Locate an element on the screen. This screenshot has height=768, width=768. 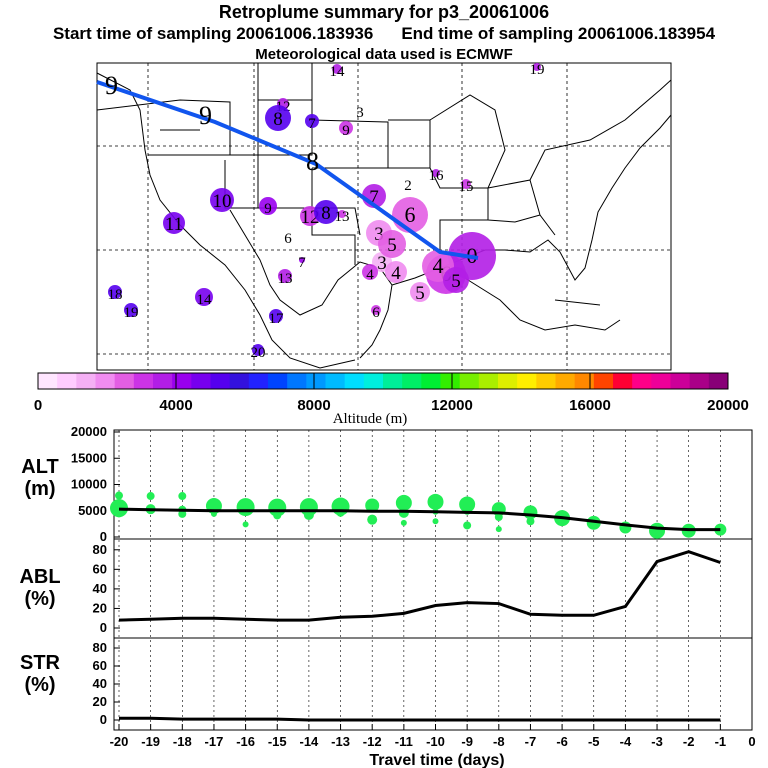
x-tick-label: -13 is located at coordinates (340, 741).